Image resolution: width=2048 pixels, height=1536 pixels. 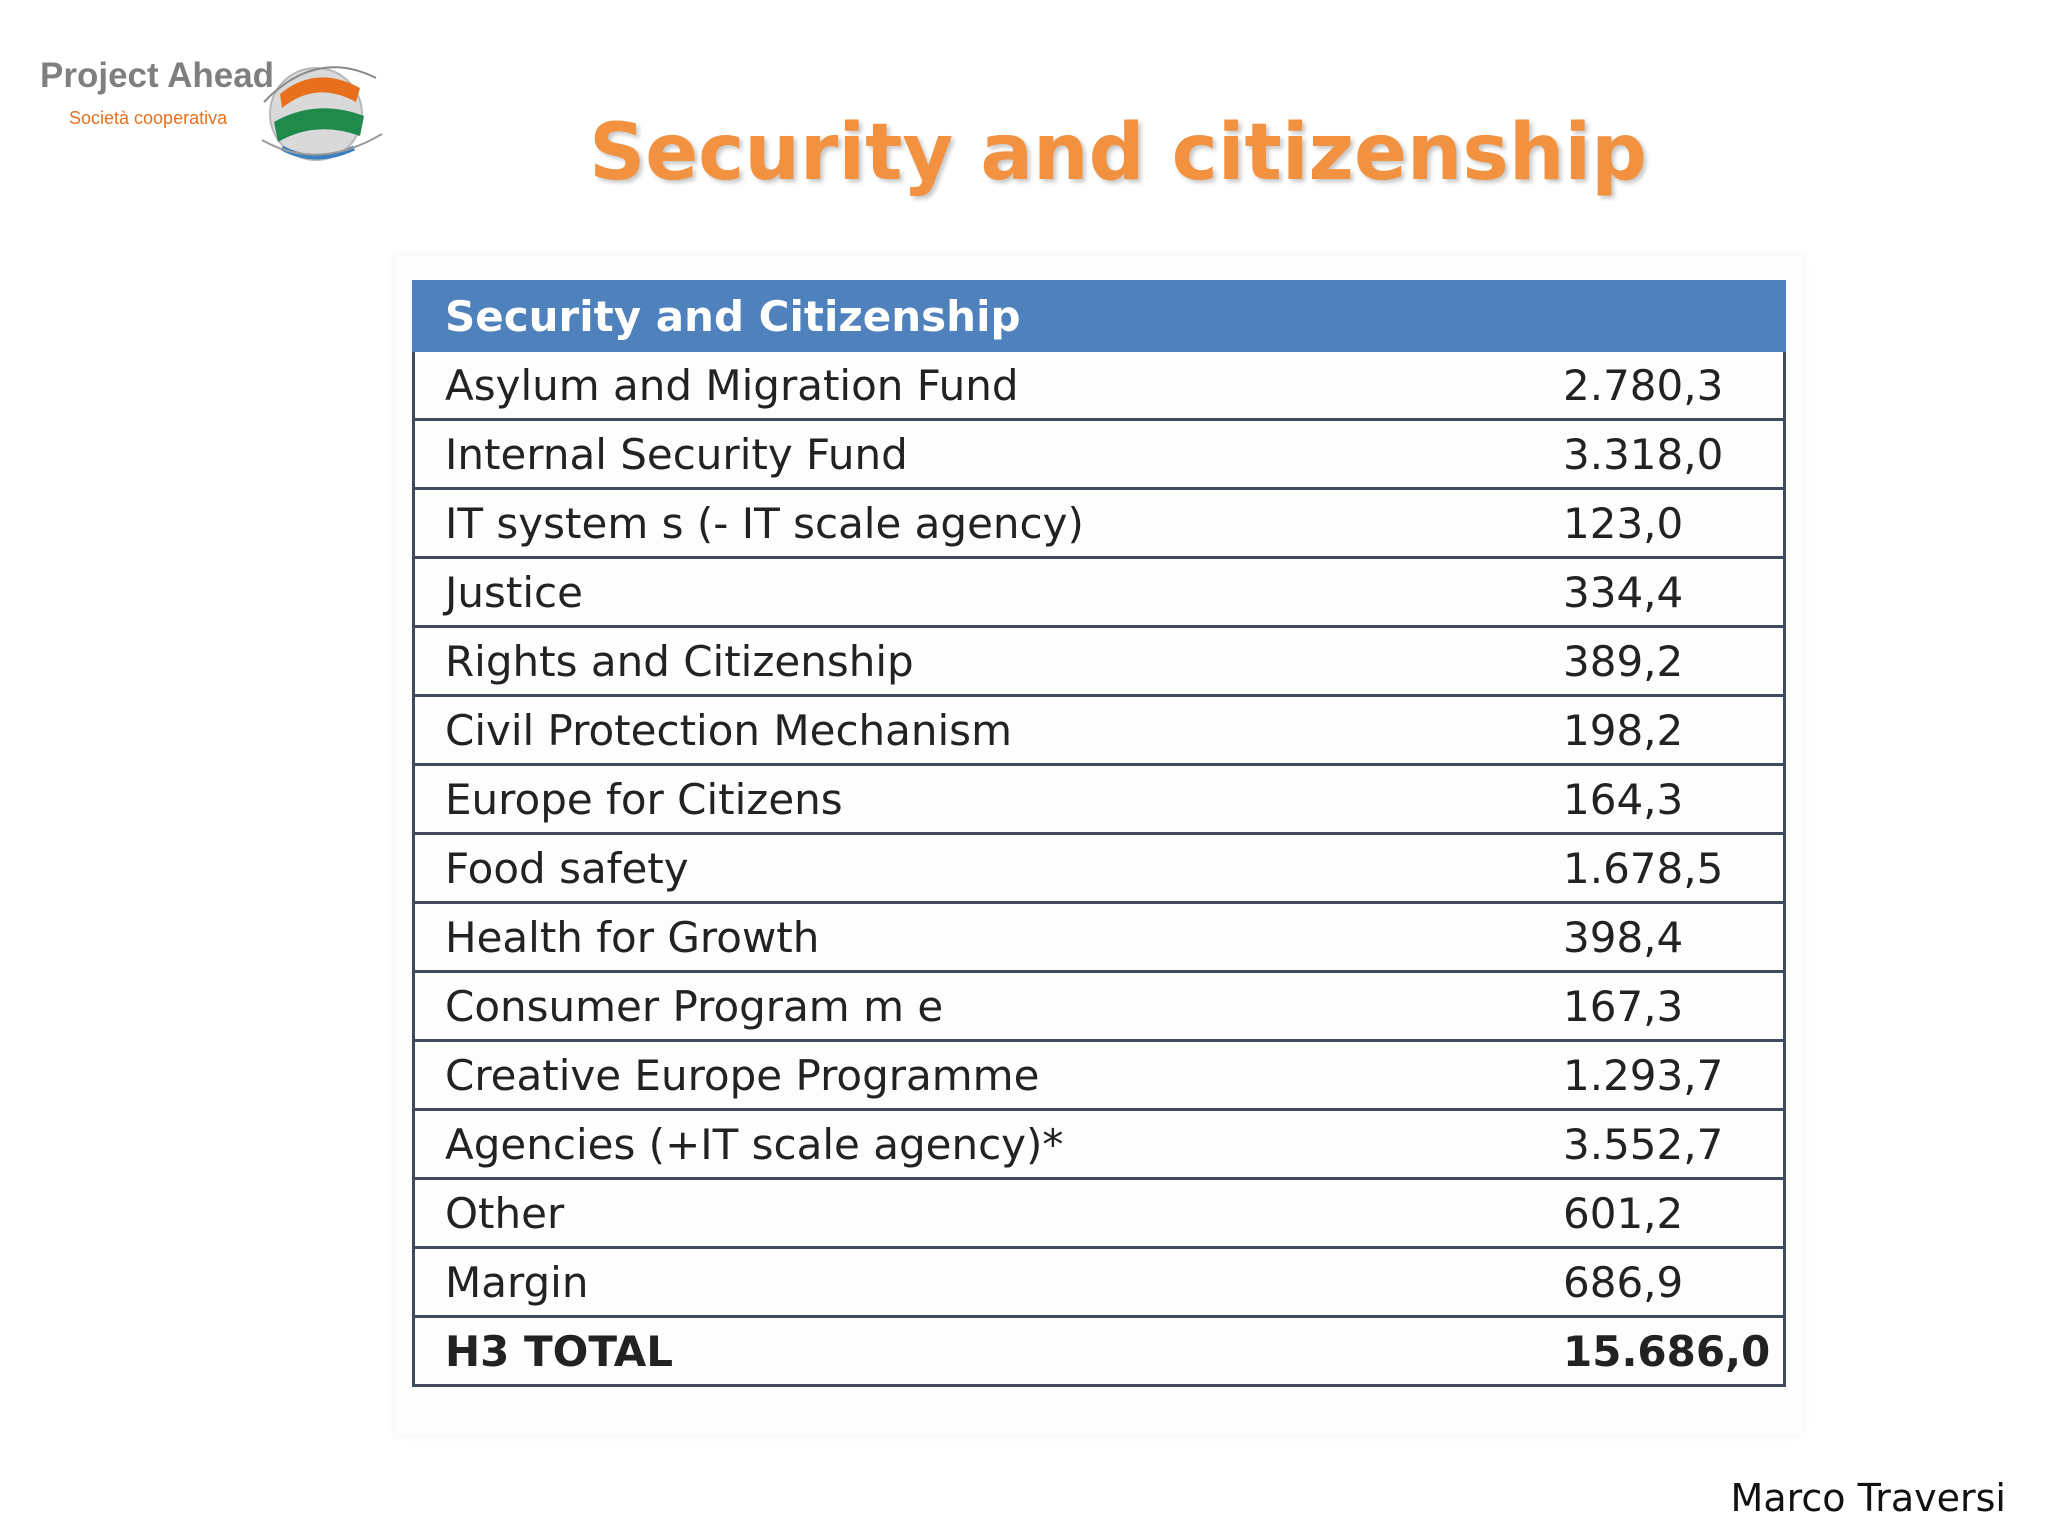 I want to click on table-header: Security and Citizenship, so click(x=1099, y=316).